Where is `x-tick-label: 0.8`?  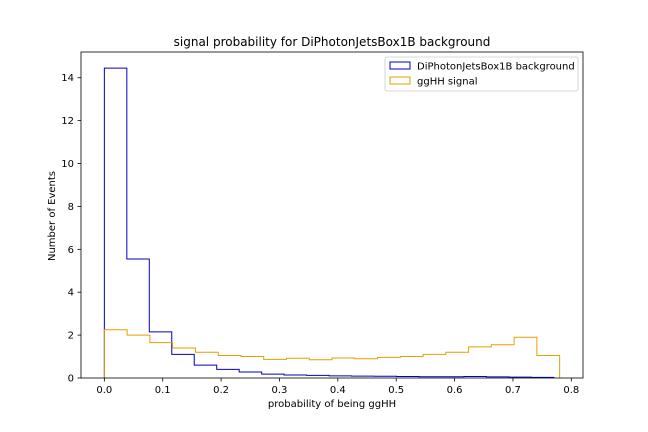 x-tick-label: 0.8 is located at coordinates (571, 390).